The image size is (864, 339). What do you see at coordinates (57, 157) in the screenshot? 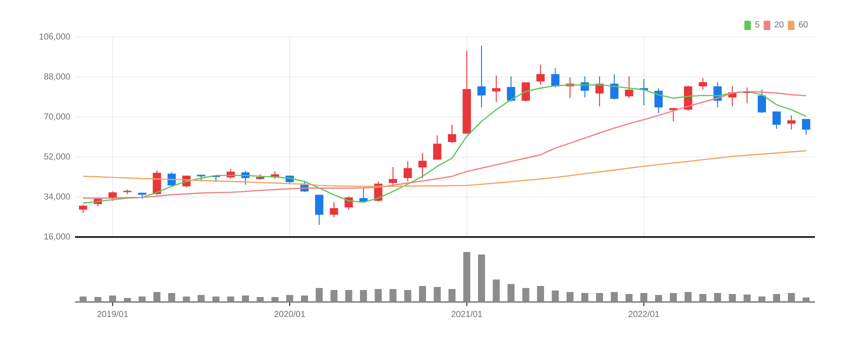
I see `y-tick-label: 52,000` at bounding box center [57, 157].